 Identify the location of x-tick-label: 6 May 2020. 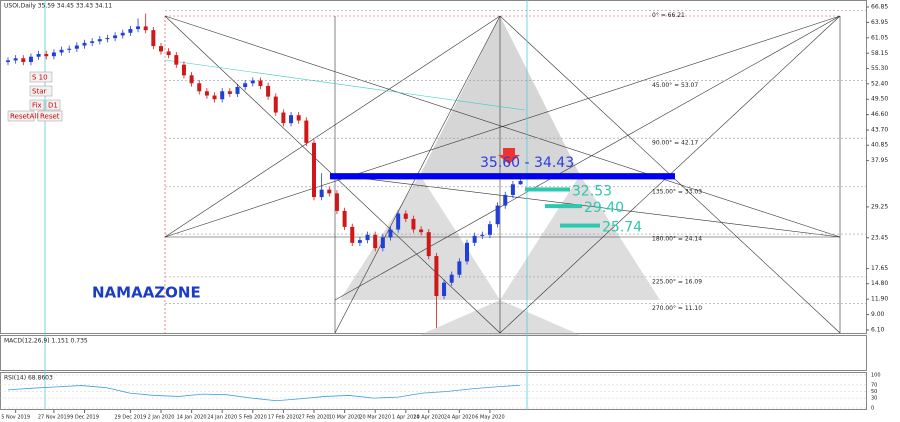
(489, 418).